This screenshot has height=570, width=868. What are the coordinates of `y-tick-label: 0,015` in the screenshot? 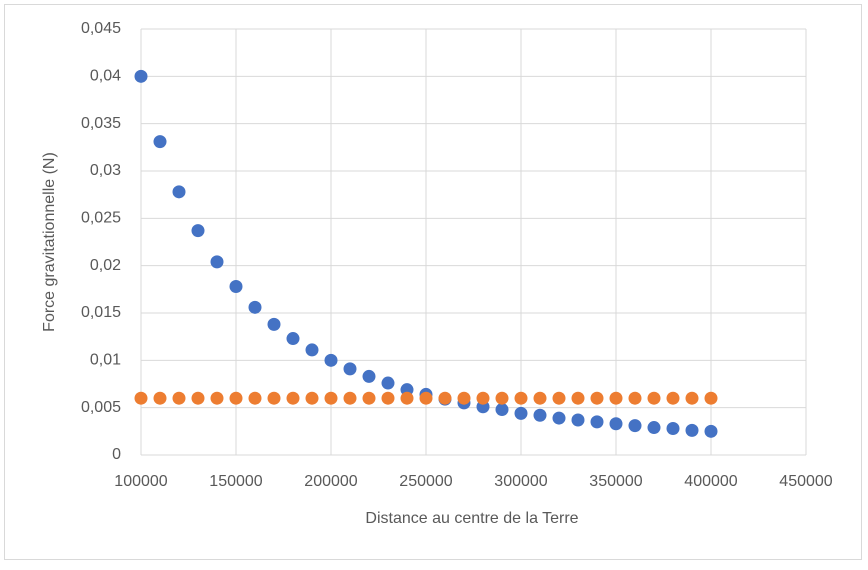 It's located at (101, 312).